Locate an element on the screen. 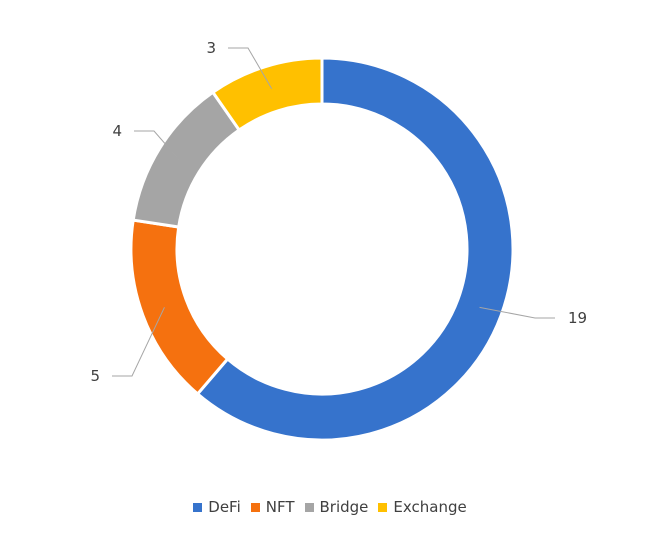 The width and height of the screenshot is (660, 538). leader-line-exchange is located at coordinates (250, 68).